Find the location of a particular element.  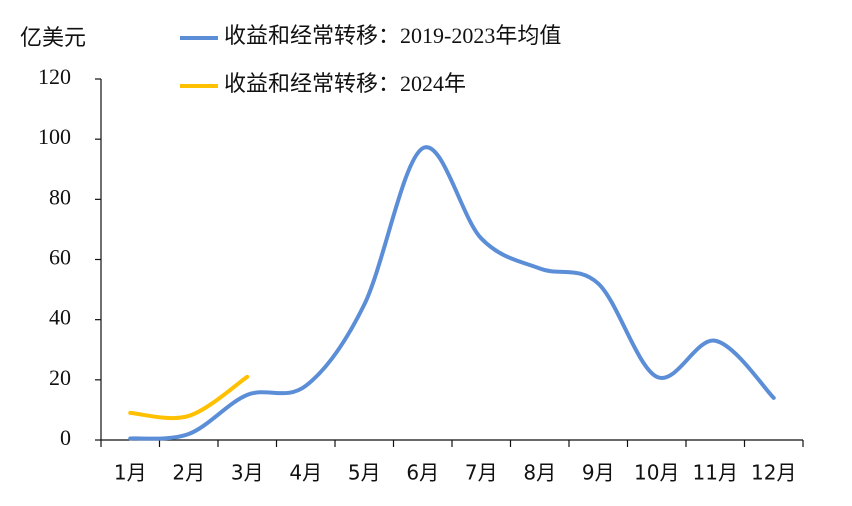

legend-label: 收益和经常转移：2019-2023年均值 is located at coordinates (392, 35).